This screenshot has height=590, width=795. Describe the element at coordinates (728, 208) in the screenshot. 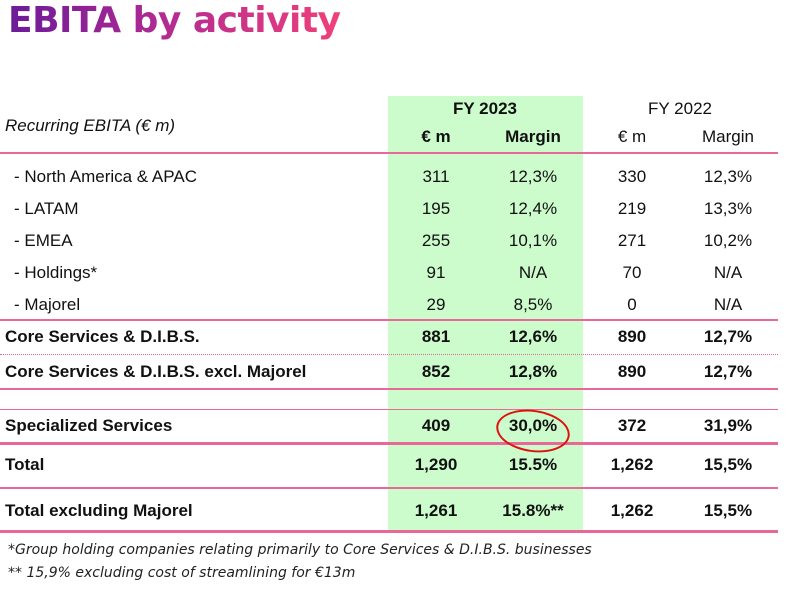

I see `table-cell-m22: 13,3%` at that location.